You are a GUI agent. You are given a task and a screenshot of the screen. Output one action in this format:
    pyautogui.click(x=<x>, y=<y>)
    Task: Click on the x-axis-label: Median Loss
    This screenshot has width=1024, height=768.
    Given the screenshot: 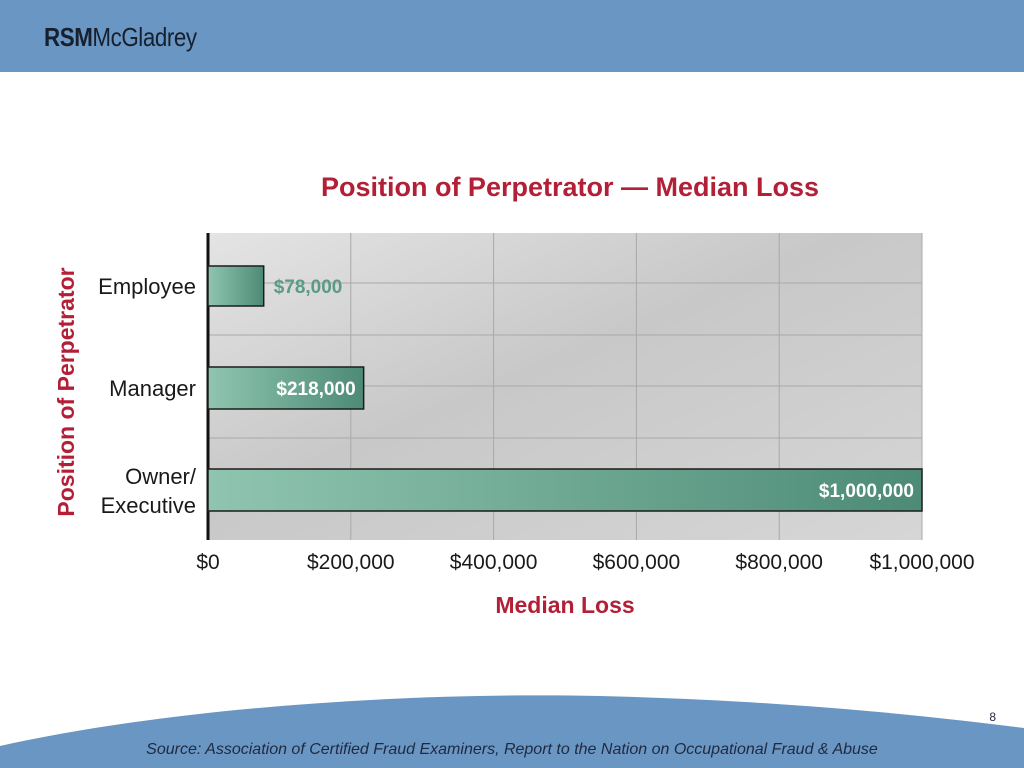 What is the action you would take?
    pyautogui.click(x=565, y=605)
    